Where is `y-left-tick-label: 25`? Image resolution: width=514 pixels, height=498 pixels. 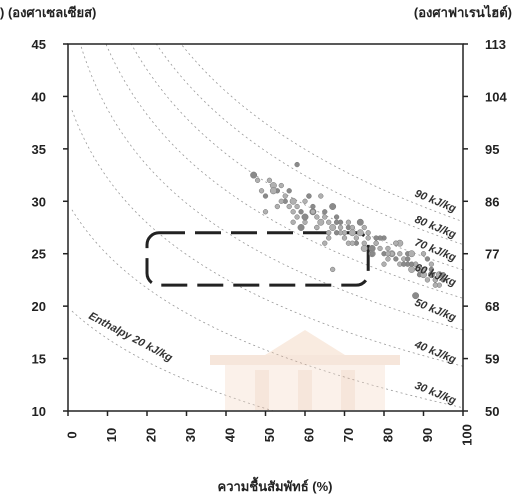 y-left-tick-label: 25 is located at coordinates (39, 254).